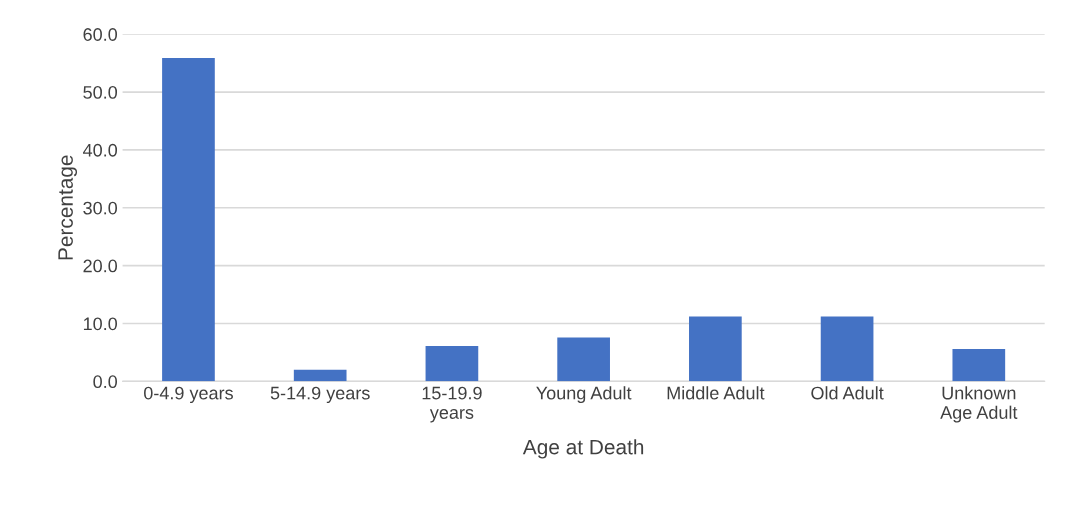 The image size is (1066, 526). I want to click on x-tick-label: 15-19.9 years, so click(452, 404).